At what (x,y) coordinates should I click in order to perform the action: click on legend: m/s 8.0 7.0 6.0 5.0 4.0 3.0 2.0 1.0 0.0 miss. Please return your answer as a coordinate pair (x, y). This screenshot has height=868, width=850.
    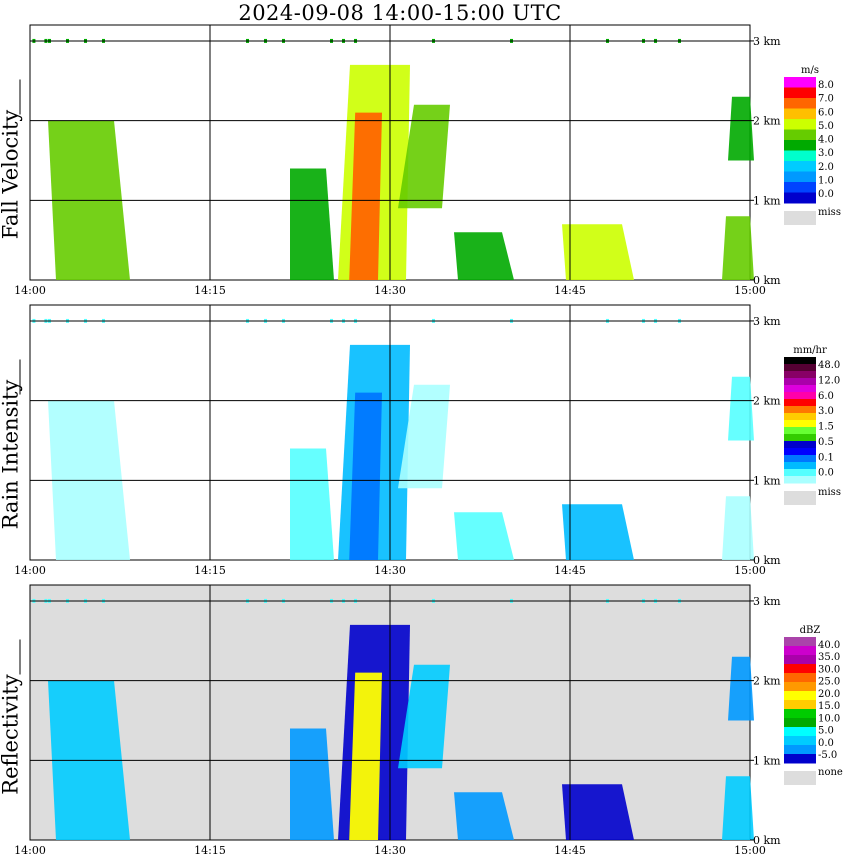
    Looking at the image, I should click on (812, 145).